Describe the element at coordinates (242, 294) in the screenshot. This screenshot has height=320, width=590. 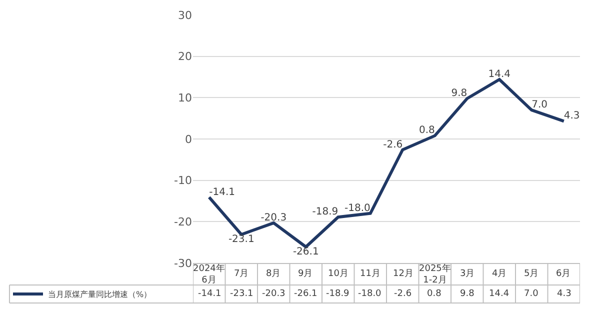
I see `data-label: -23.1` at that location.